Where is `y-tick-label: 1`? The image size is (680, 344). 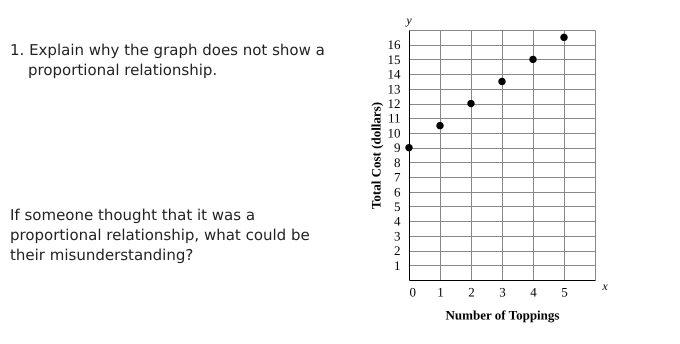
y-tick-label: 1 is located at coordinates (397, 265).